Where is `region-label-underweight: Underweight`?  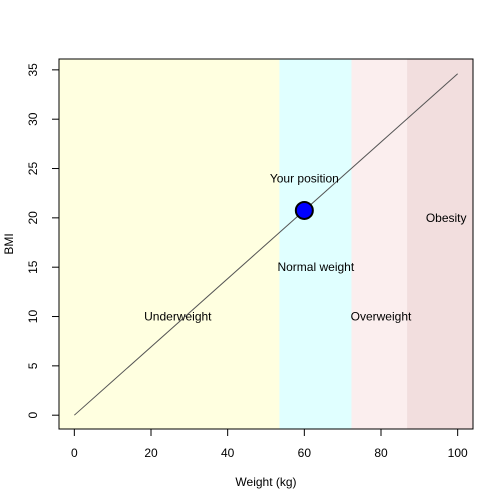
region-label-underweight: Underweight is located at coordinates (178, 317).